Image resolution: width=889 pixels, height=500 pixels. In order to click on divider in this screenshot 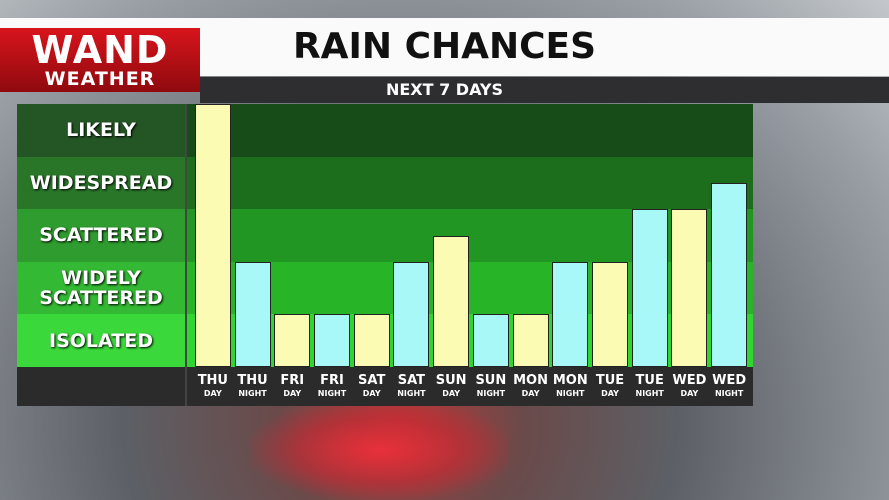, I will do `click(186, 255)`.